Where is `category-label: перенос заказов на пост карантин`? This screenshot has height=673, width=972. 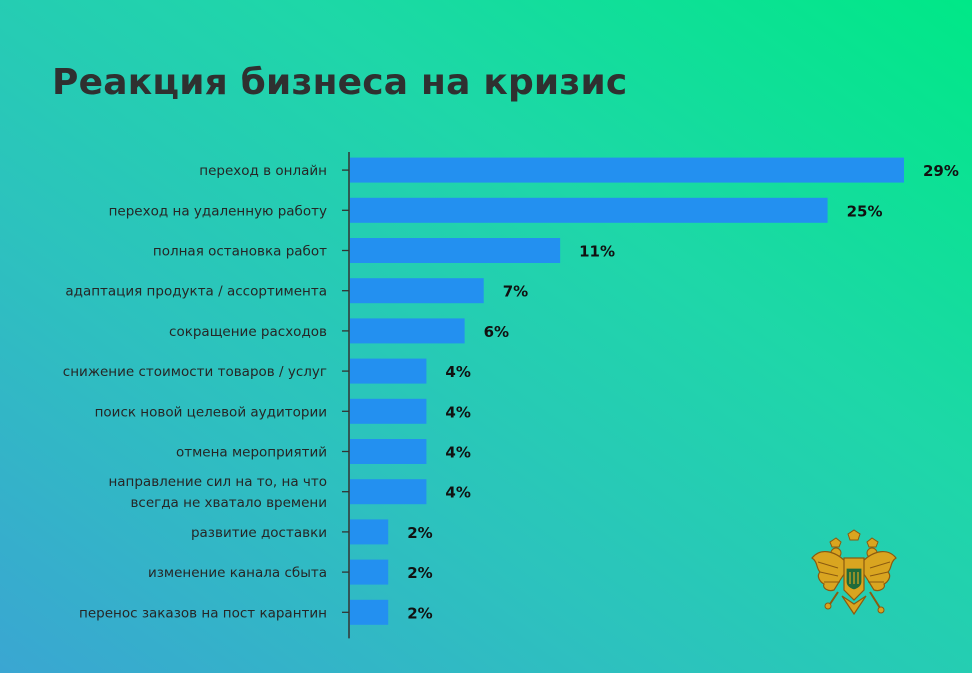 category-label: перенос заказов на пост карантин is located at coordinates (203, 613).